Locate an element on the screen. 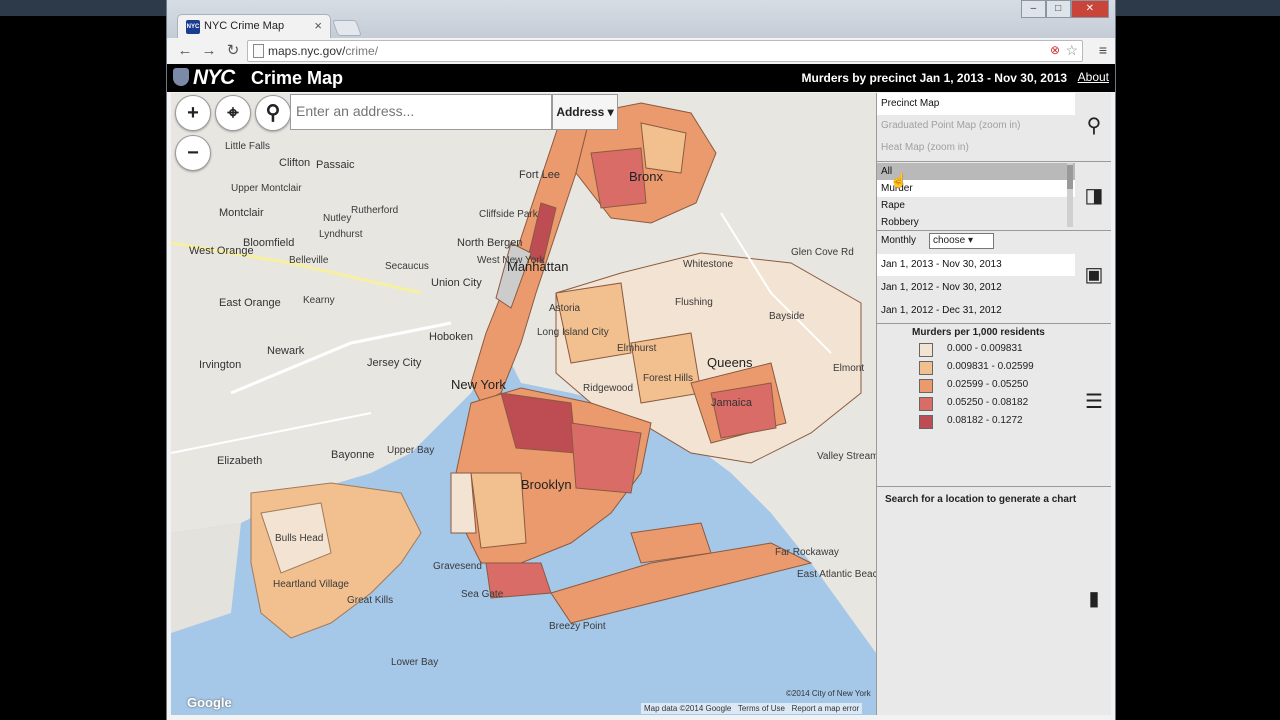 Image resolution: width=1280 pixels, height=720 pixels. bar-chart-icon: ▮ is located at coordinates (1094, 599).